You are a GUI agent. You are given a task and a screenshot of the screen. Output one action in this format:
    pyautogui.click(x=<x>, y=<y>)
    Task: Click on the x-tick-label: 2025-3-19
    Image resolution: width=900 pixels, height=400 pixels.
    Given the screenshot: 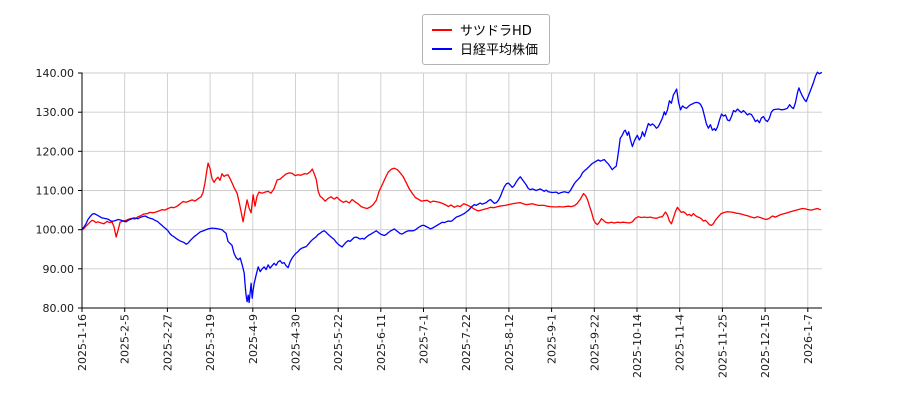 What is the action you would take?
    pyautogui.click(x=210, y=342)
    